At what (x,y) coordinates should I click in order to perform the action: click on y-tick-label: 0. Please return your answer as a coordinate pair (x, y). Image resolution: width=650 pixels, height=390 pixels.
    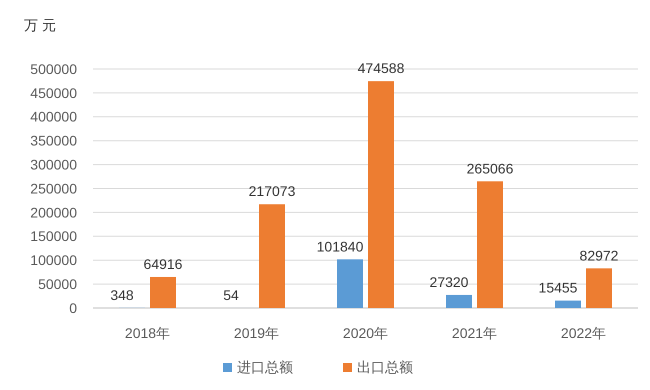
    Looking at the image, I should click on (73, 308).